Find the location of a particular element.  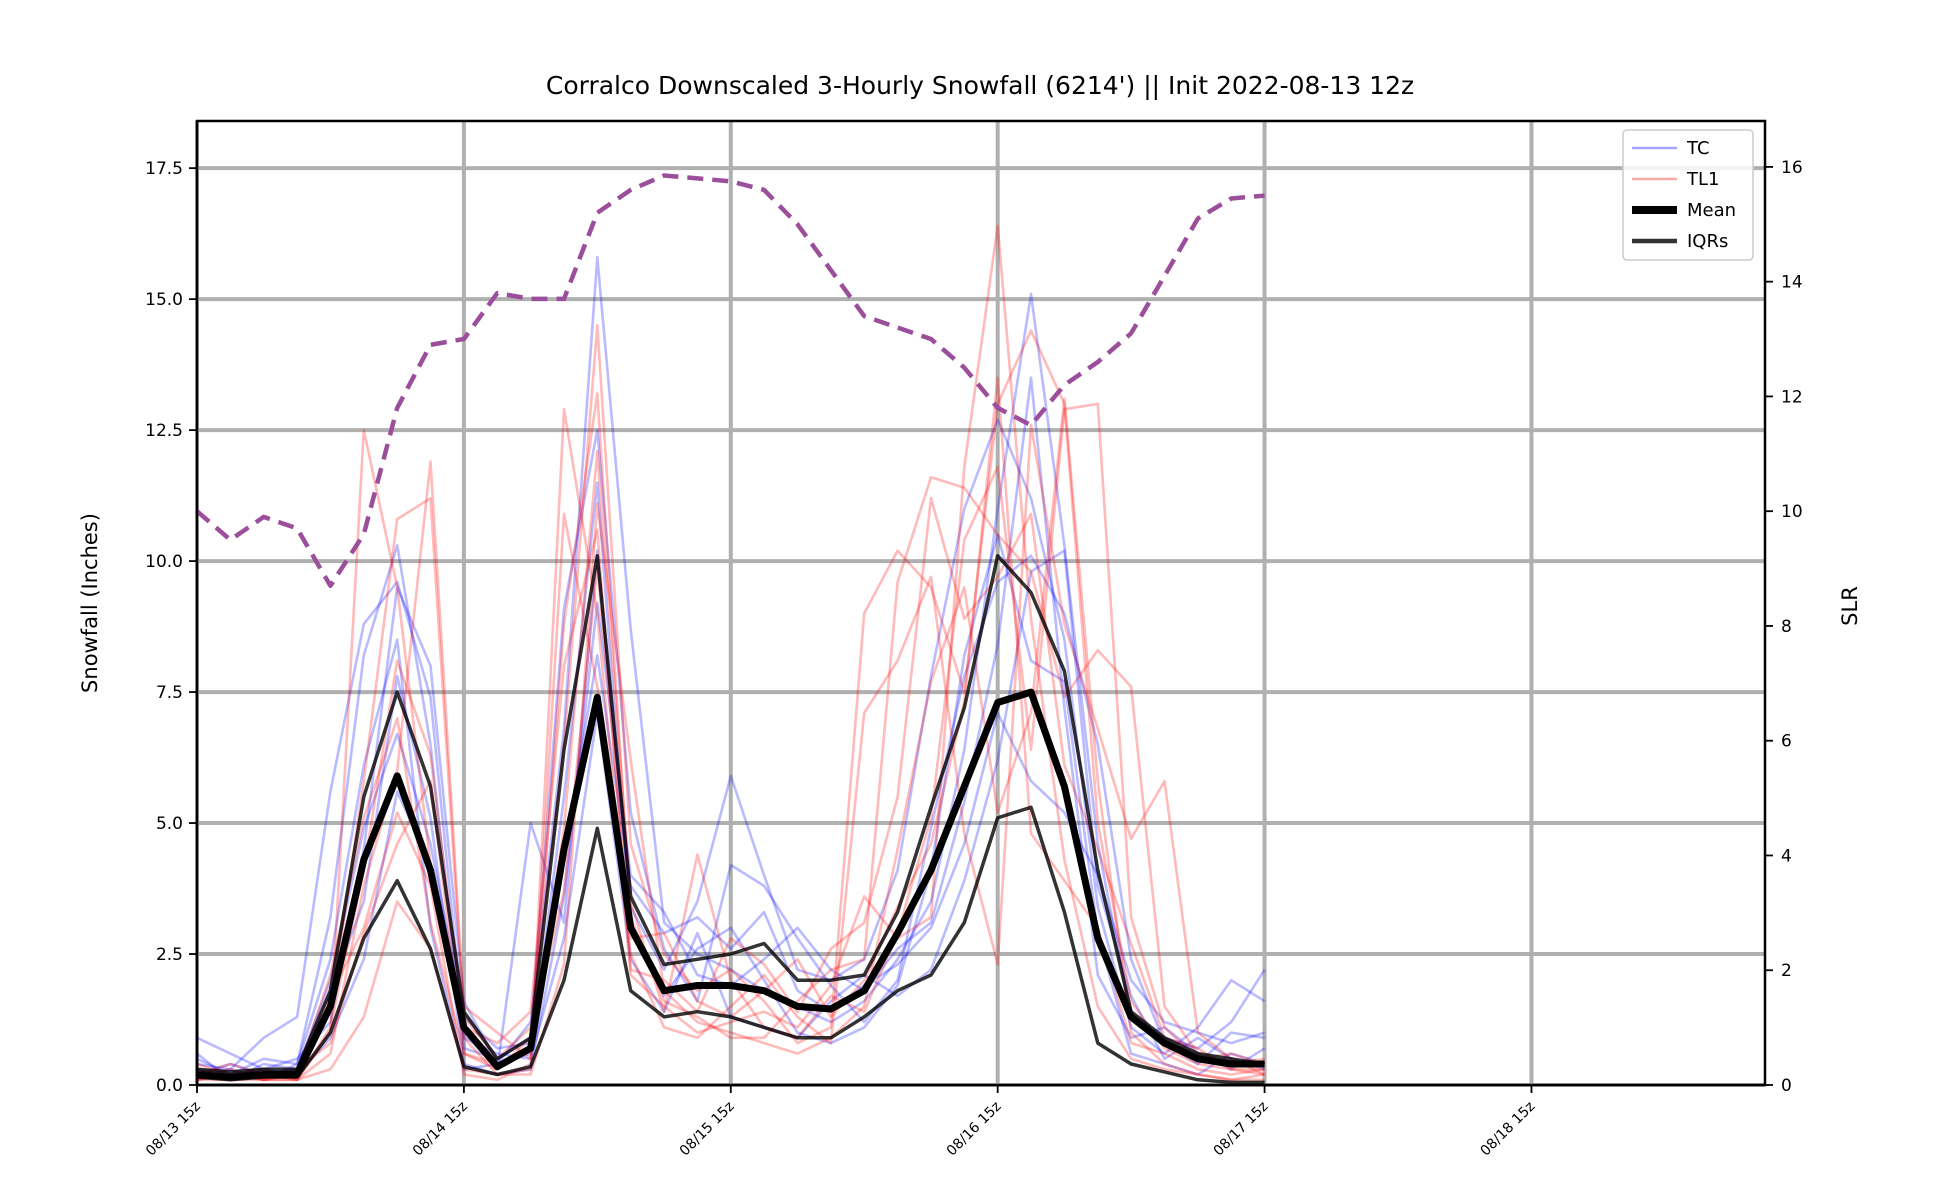

legend-label-mean: Mean is located at coordinates (1711, 210).